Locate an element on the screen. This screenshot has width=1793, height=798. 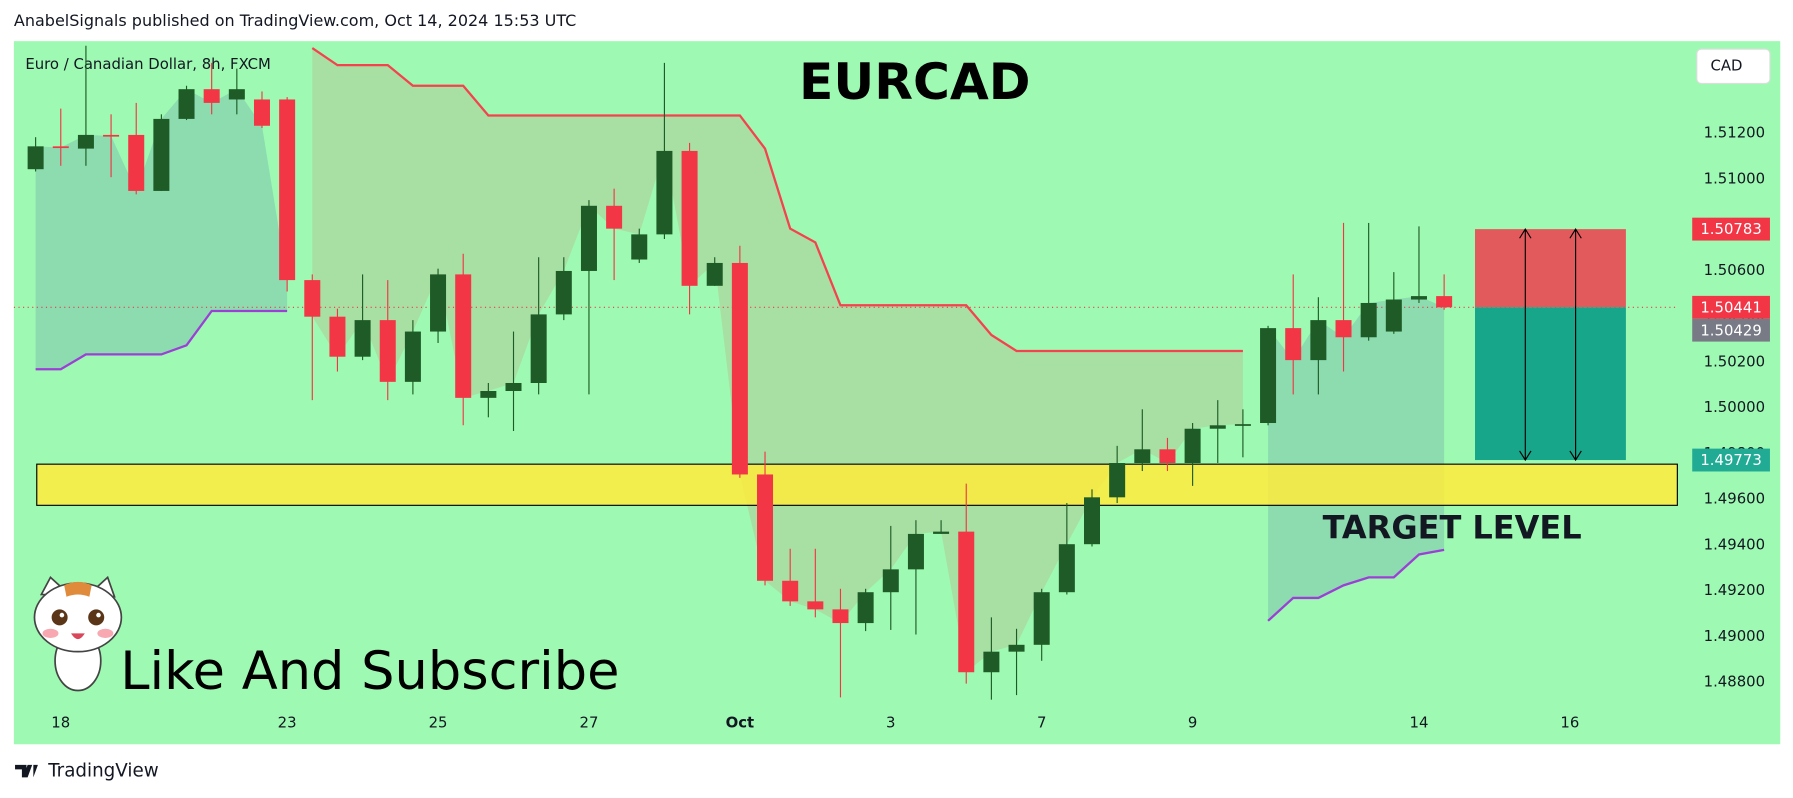
y-tick-label: 1.49600 is located at coordinates (1734, 499).